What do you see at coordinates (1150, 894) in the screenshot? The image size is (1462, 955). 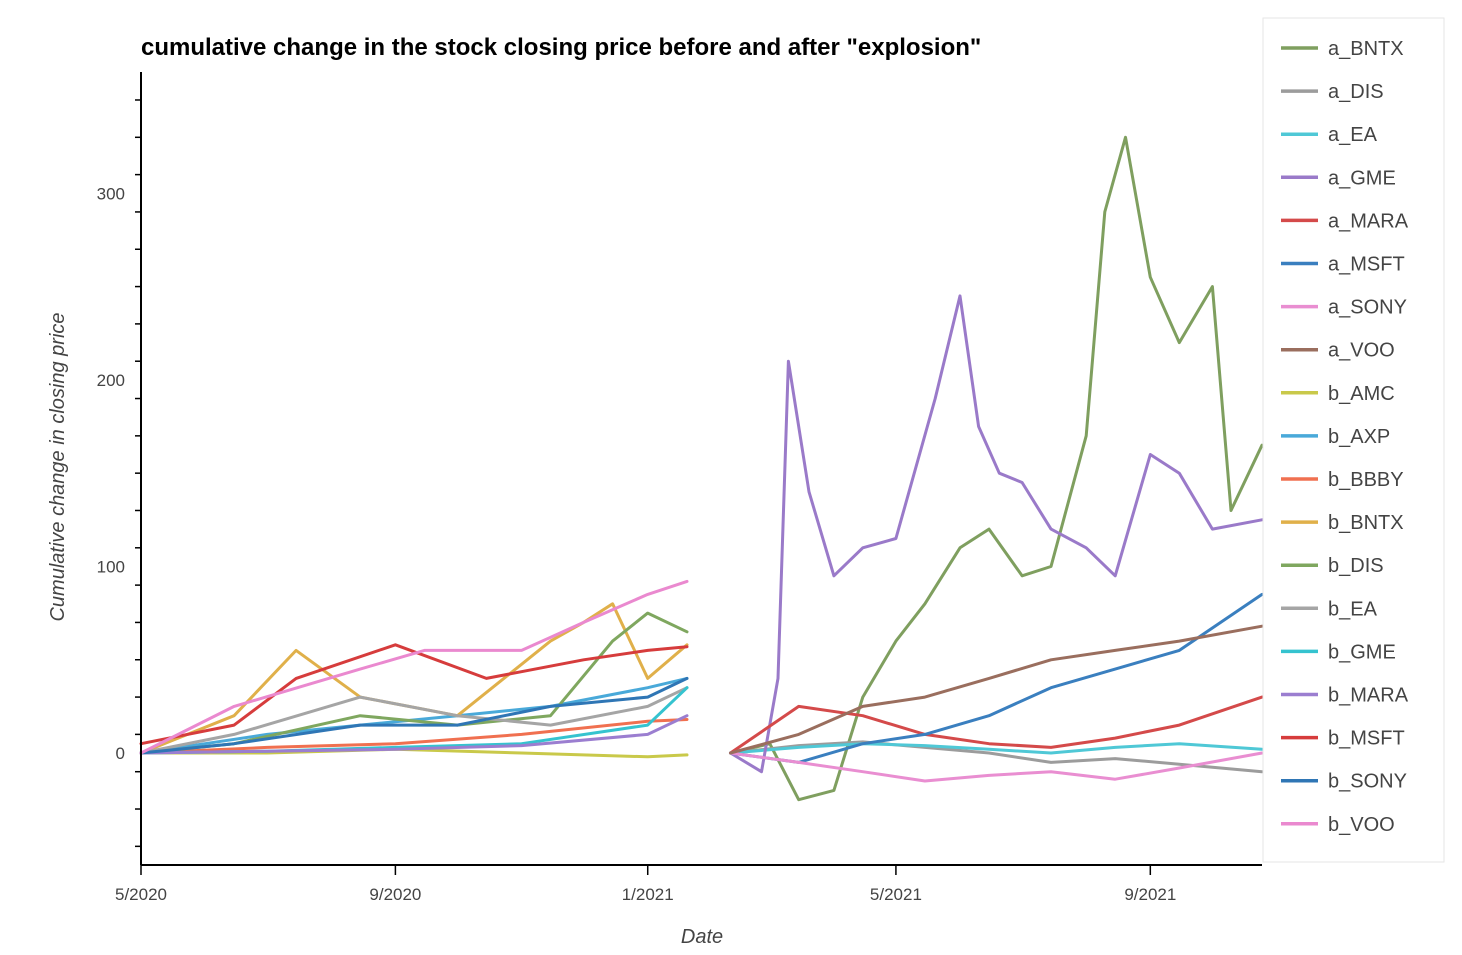 I see `x-tick-label: 9/2021` at bounding box center [1150, 894].